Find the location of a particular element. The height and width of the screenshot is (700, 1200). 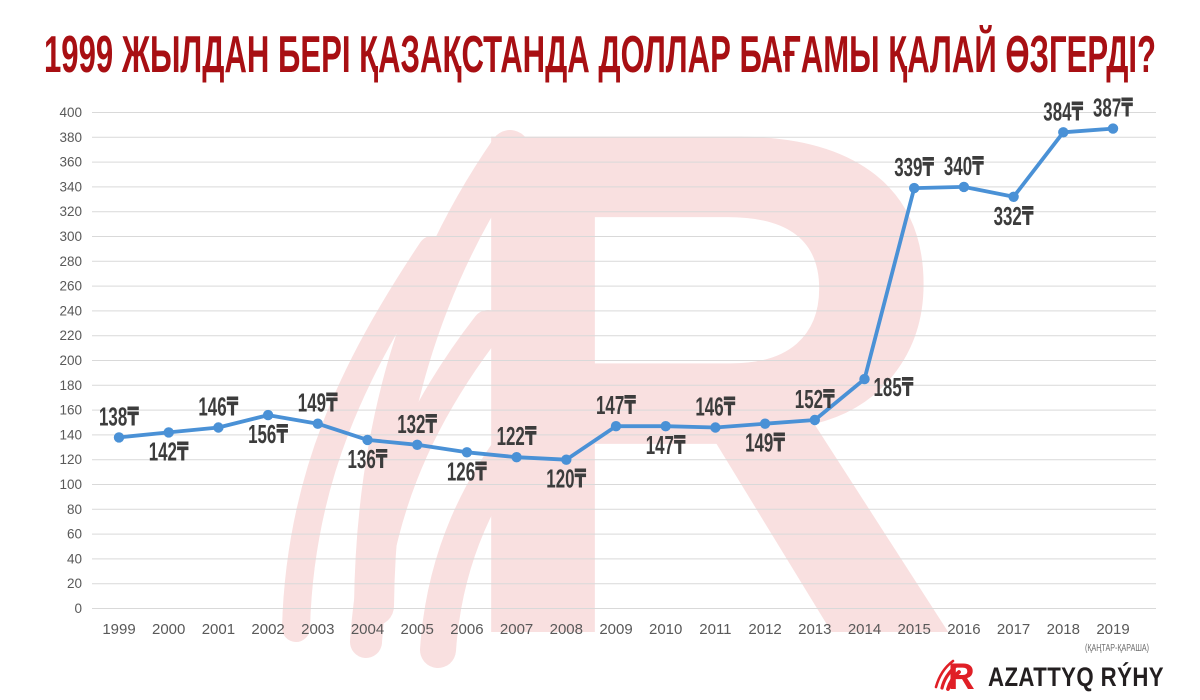

x-tick-label: 2009 is located at coordinates (615, 629).